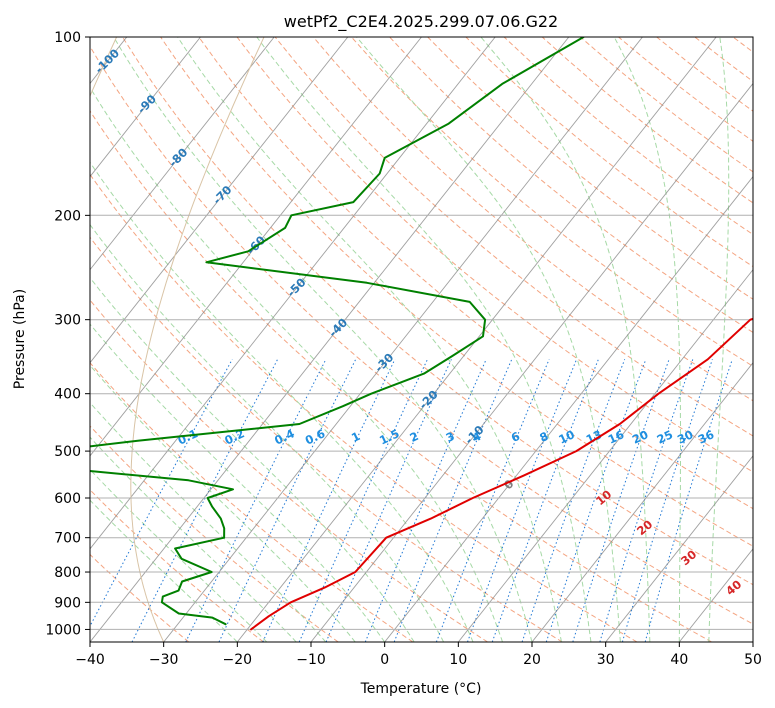 This screenshot has height=708, width=775. What do you see at coordinates (706, 436) in the screenshot?
I see `mixing-ratio-label: 36` at bounding box center [706, 436].